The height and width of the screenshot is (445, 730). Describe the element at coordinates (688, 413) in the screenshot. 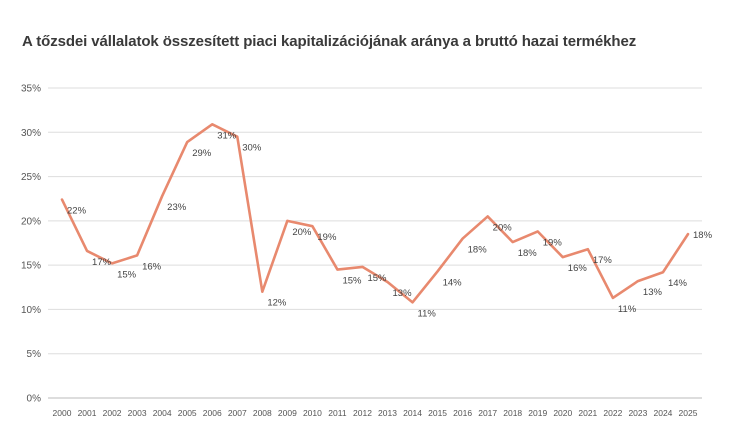

I see `x-tick-label: 2025` at that location.